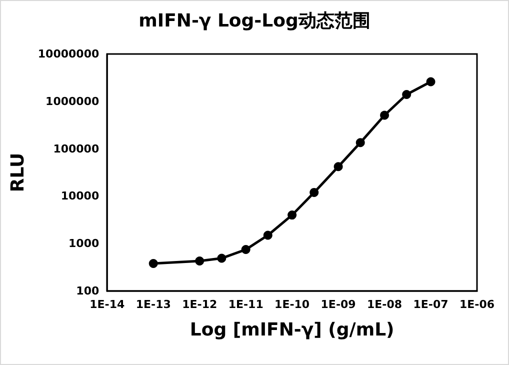 The width and height of the screenshot is (509, 365). I want to click on x-tick-label: 1E-09, so click(338, 304).